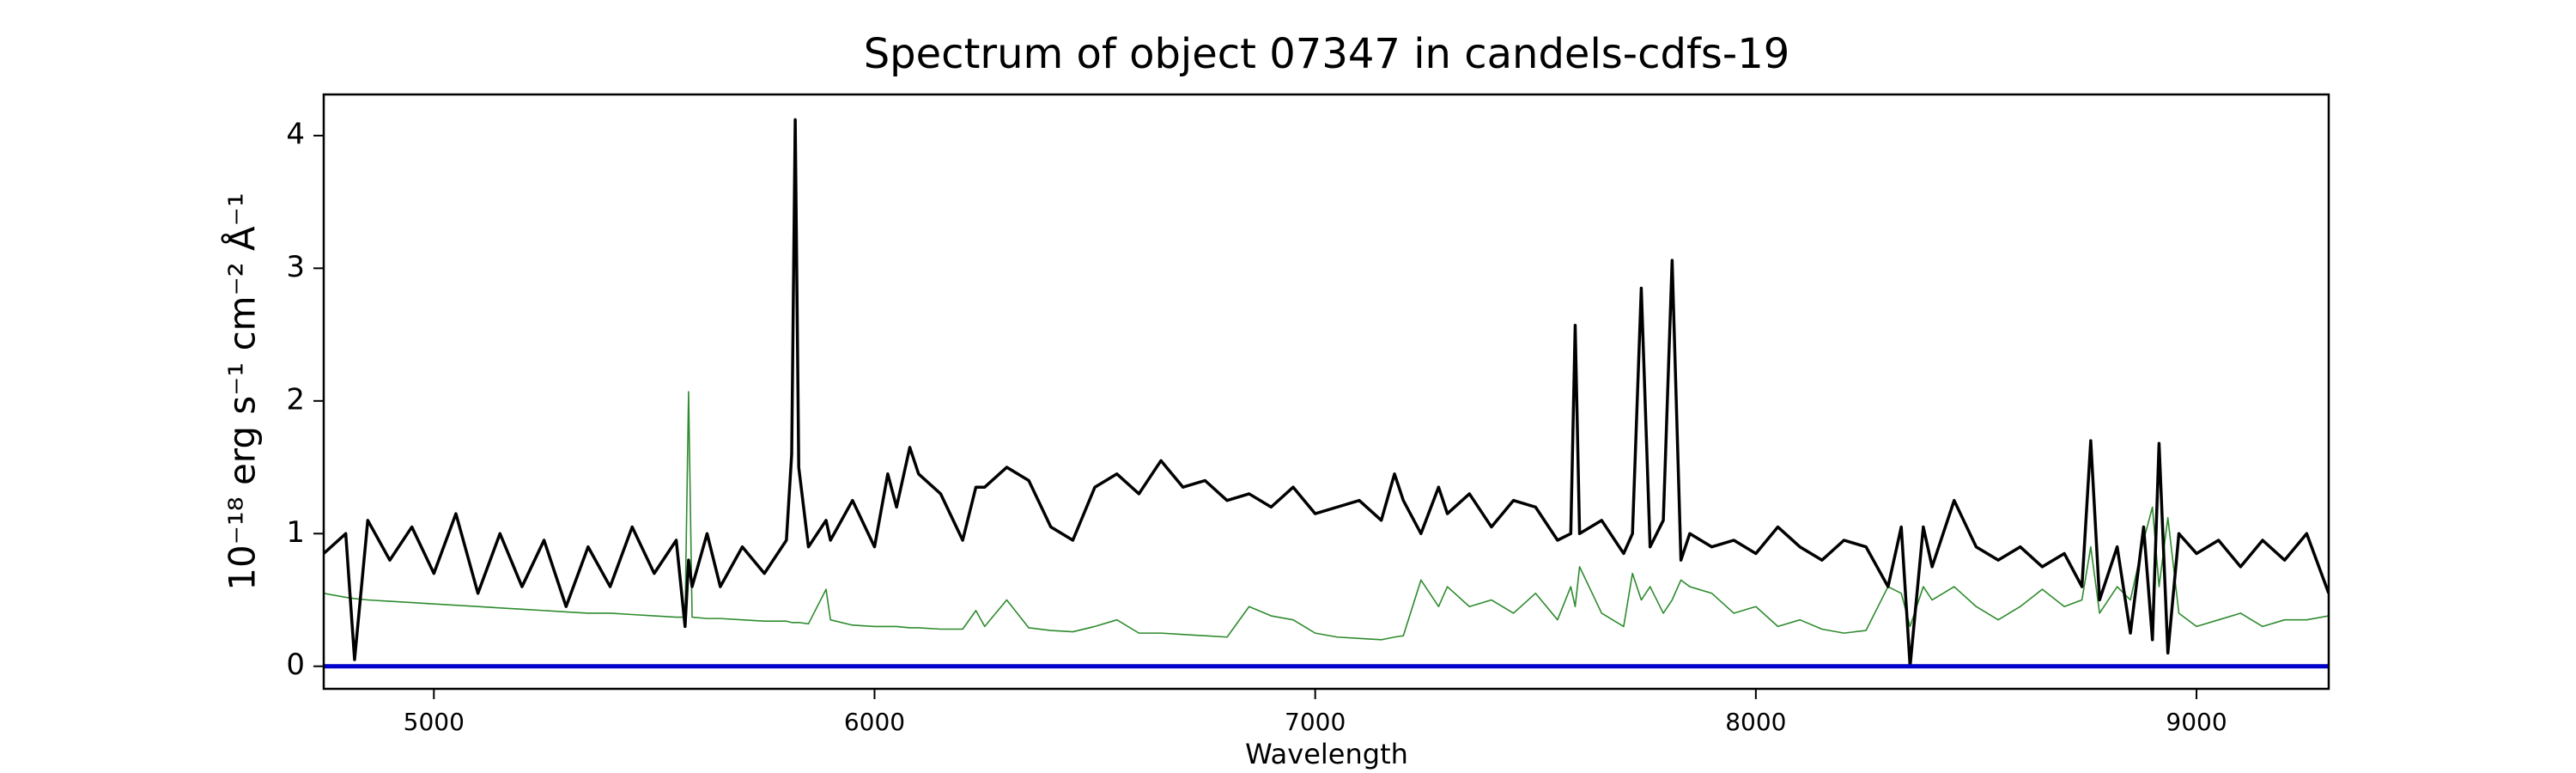 This screenshot has height=773, width=2576. What do you see at coordinates (295, 134) in the screenshot?
I see `y-tick-label: 4` at bounding box center [295, 134].